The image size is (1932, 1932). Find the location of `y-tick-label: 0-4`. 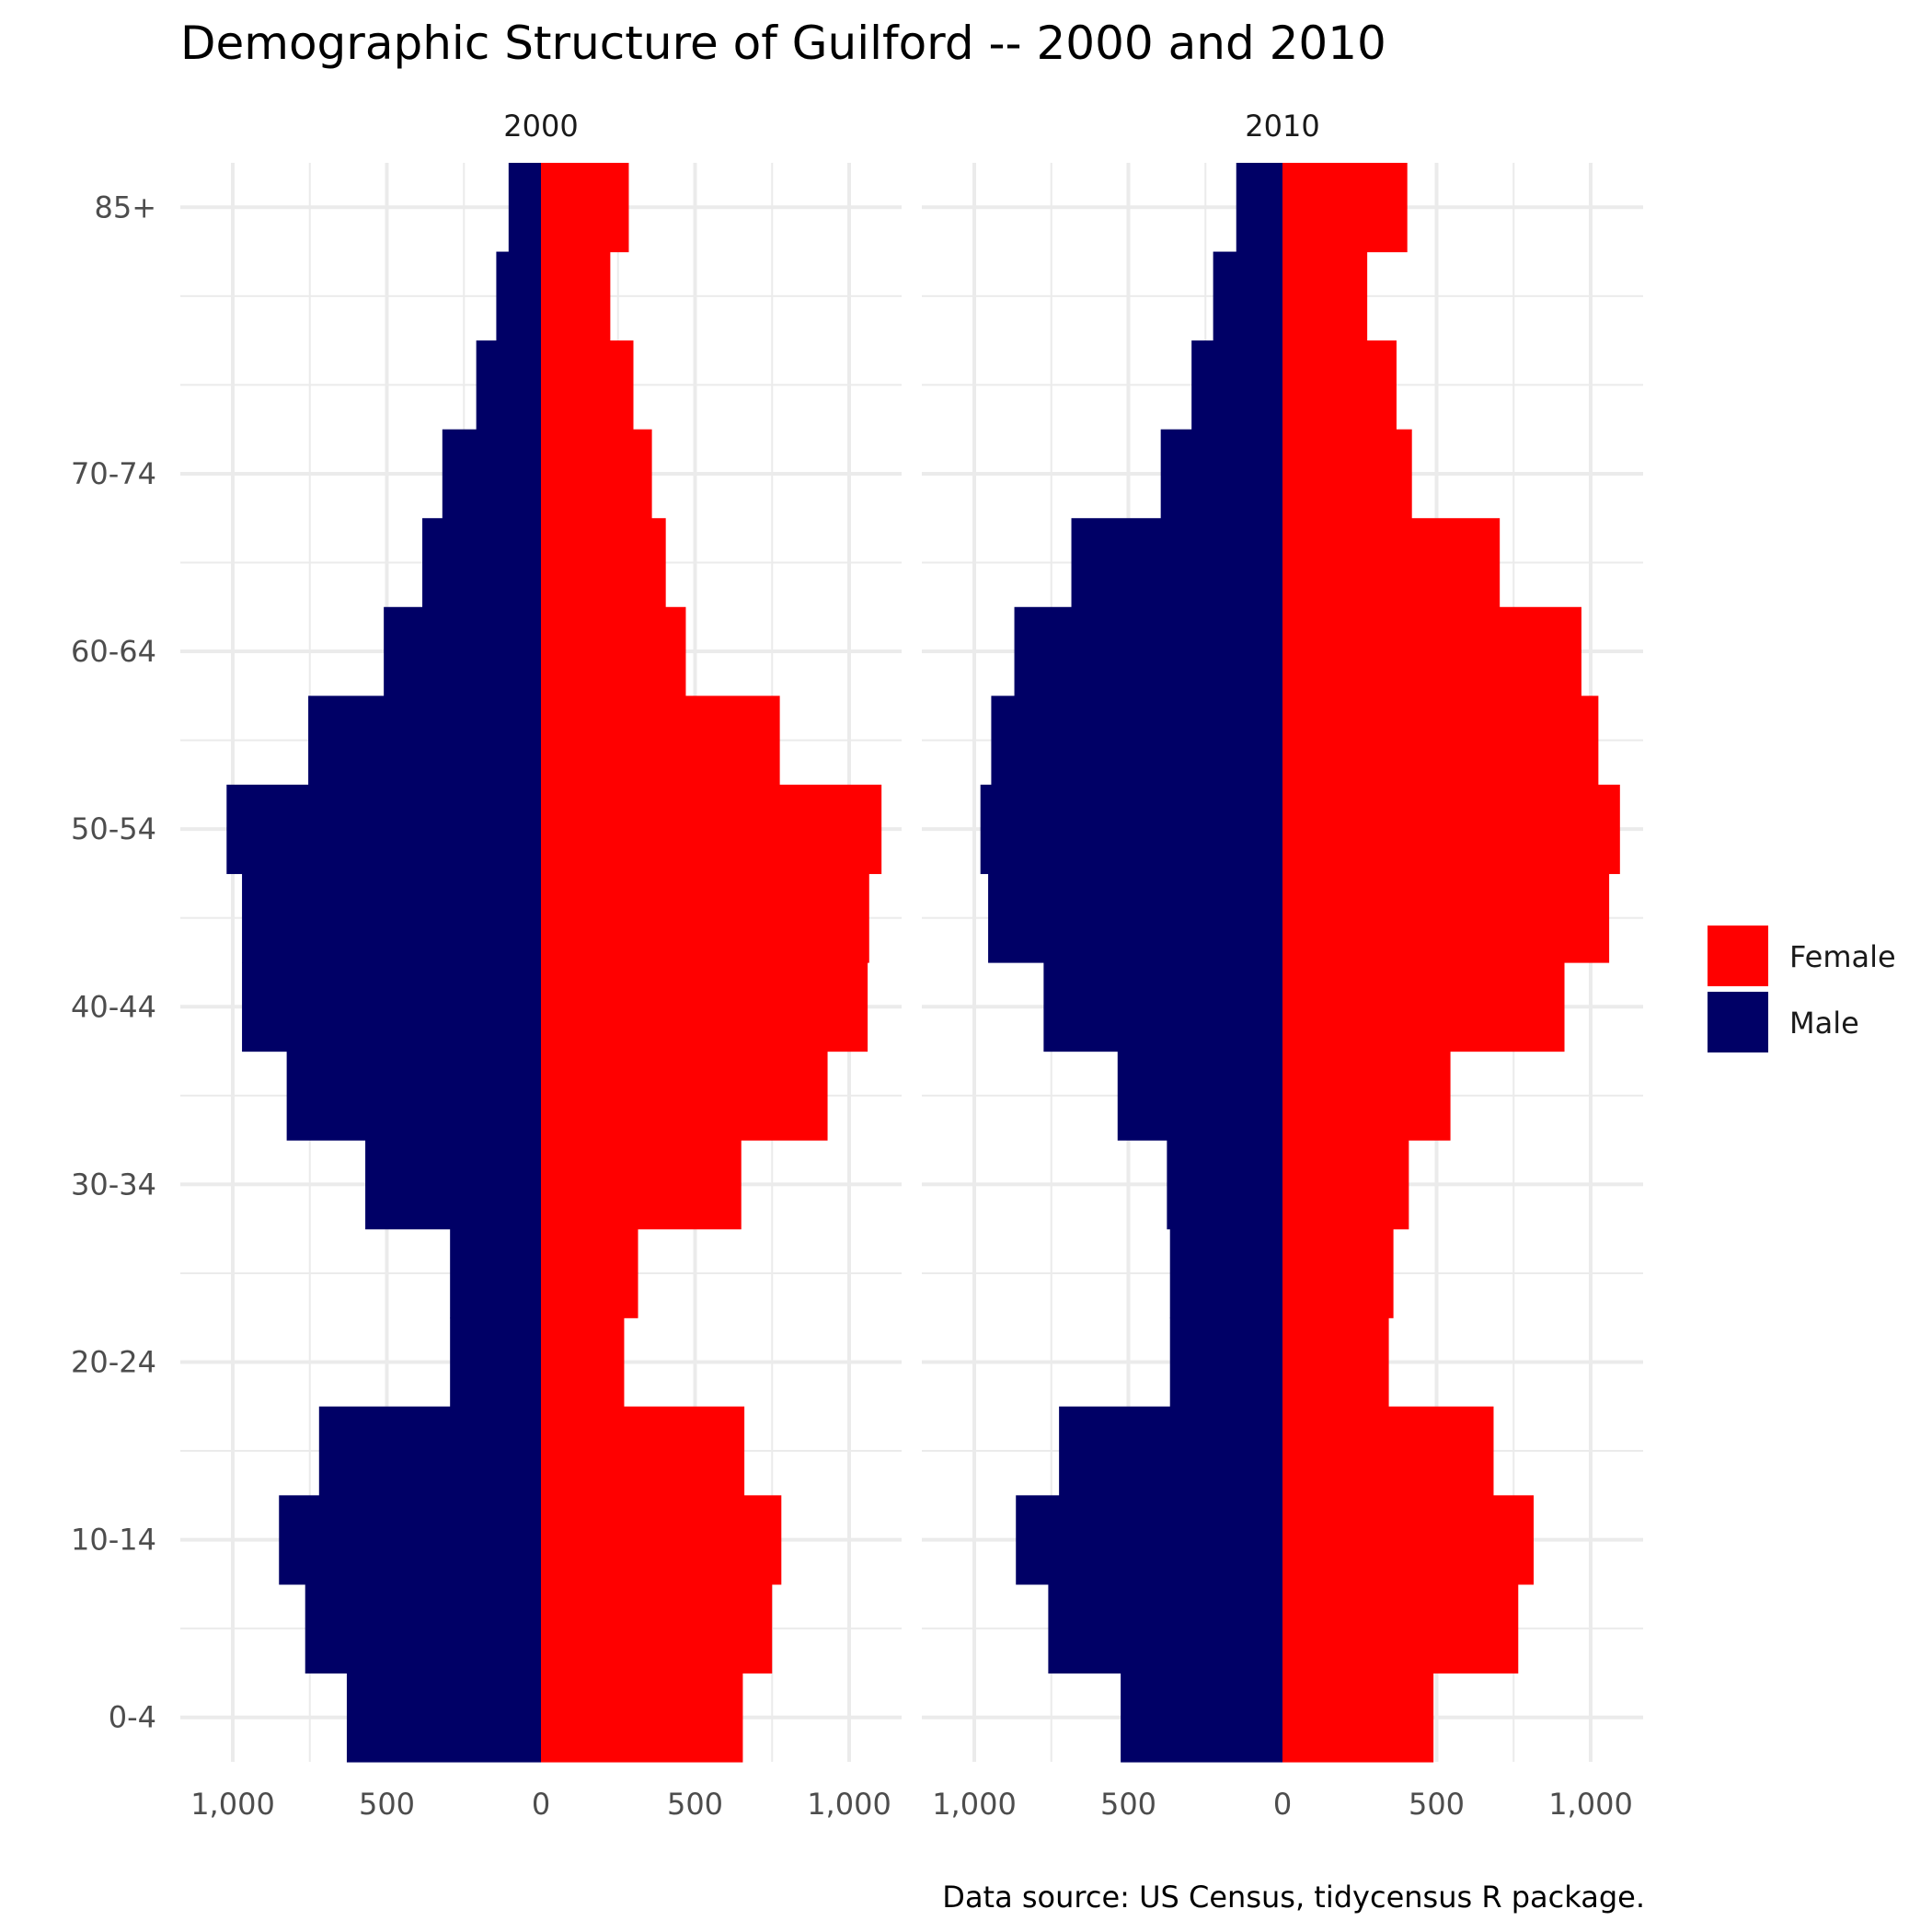

y-tick-label: 0-4 is located at coordinates (132, 1717).